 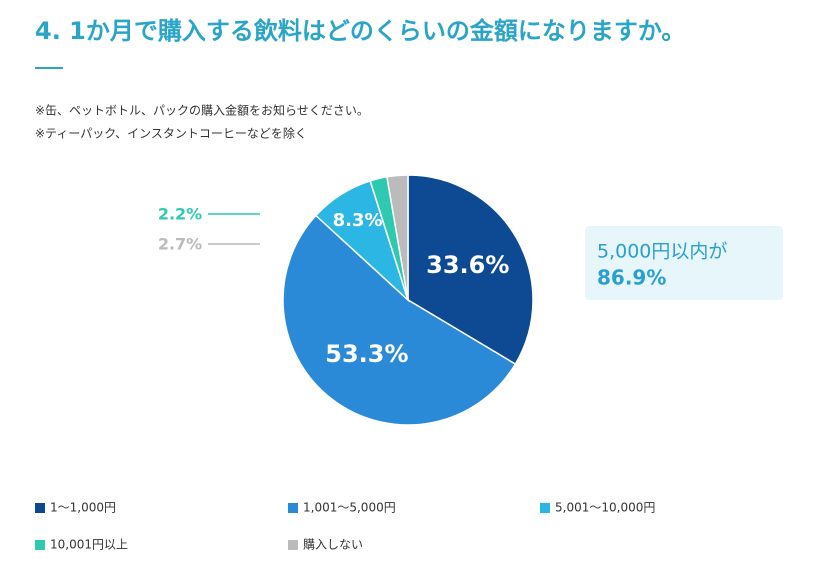 What do you see at coordinates (333, 545) in the screenshot?
I see `legend-label: 購入しない` at bounding box center [333, 545].